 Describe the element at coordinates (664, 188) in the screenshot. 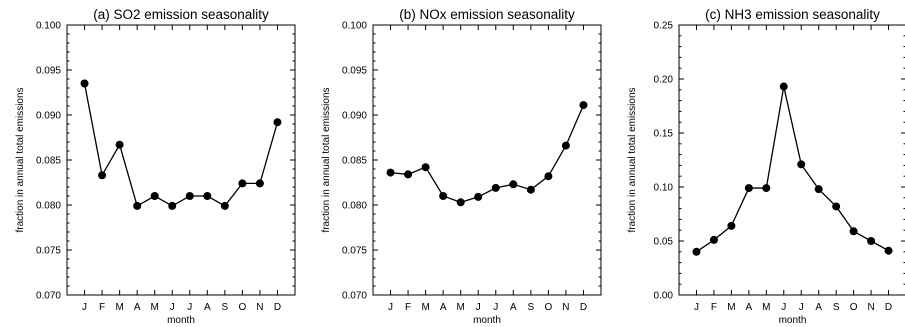

I see `y-tick-label: 0.10` at that location.